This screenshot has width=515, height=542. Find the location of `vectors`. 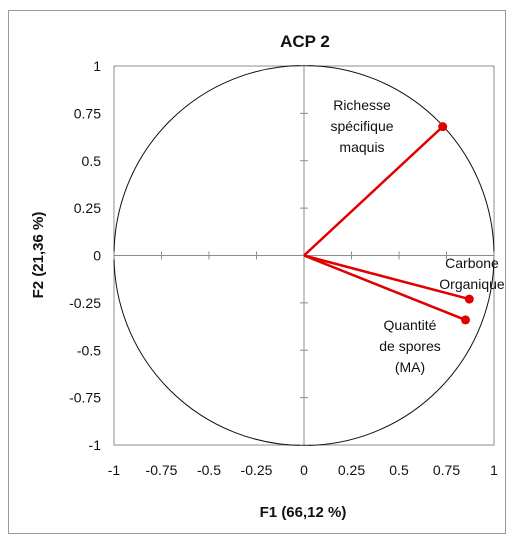

vectors is located at coordinates (388, 223).